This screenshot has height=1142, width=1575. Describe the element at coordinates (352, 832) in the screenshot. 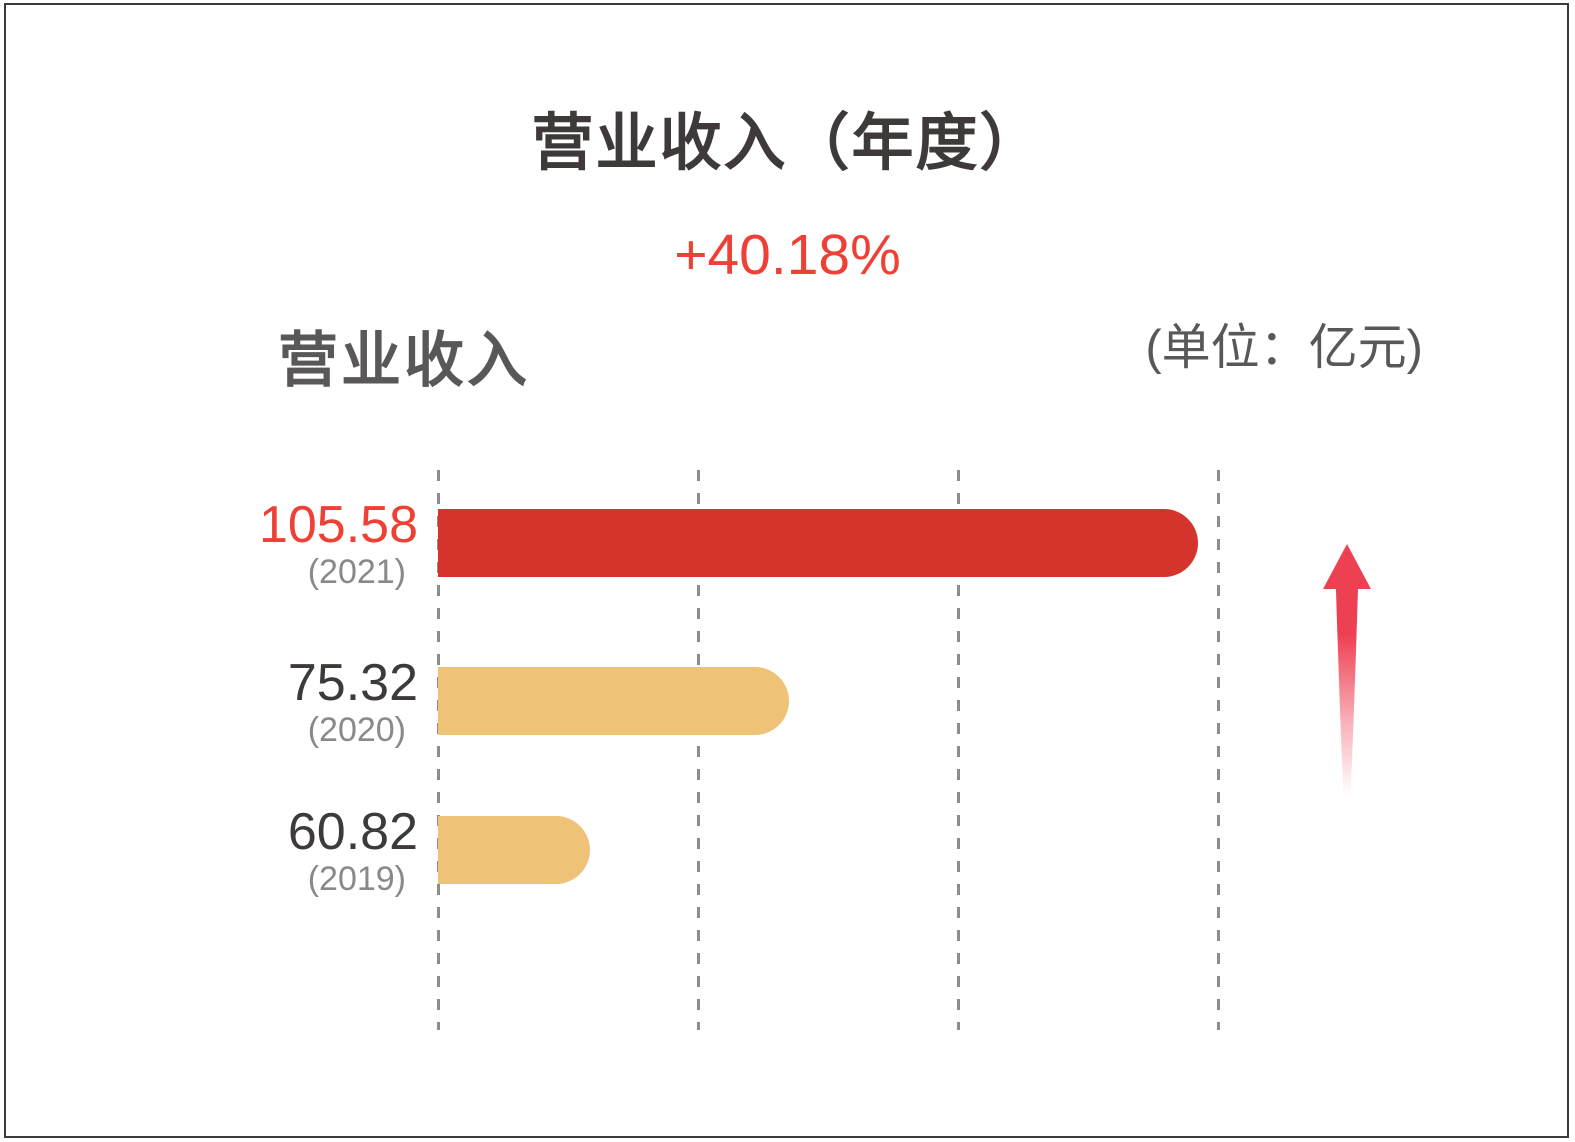

I see `value-label-2019: 60.82` at that location.